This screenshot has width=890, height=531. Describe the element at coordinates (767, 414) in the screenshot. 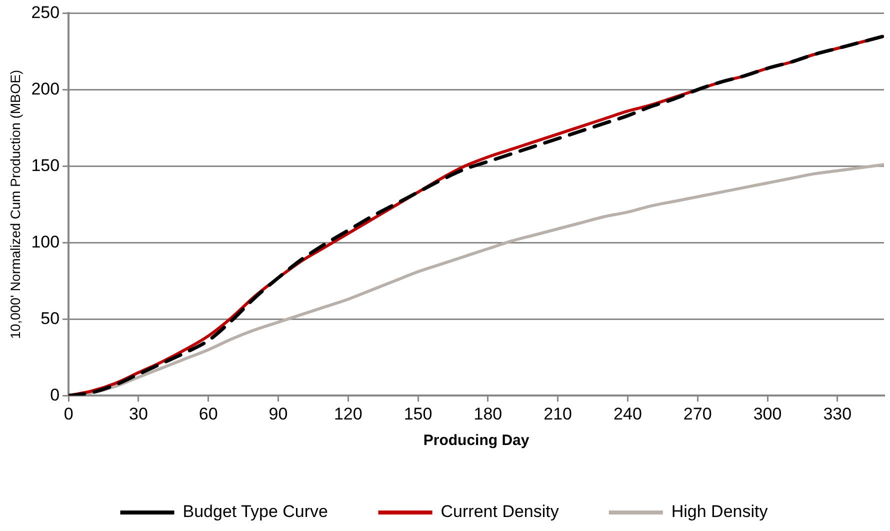

I see `x-tick-label: 300` at that location.